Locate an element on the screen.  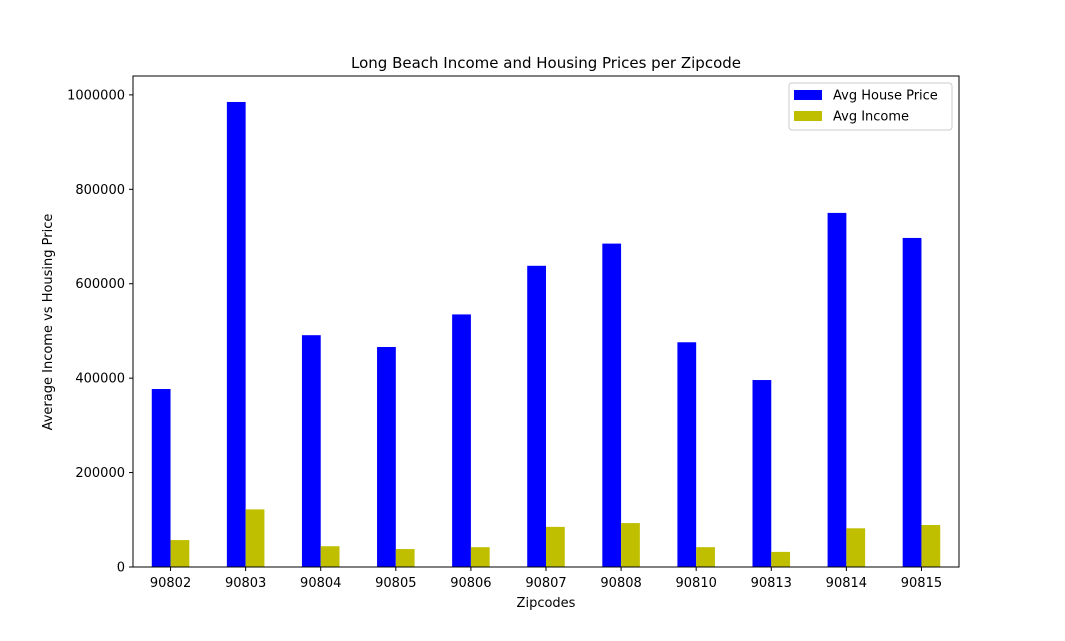
x-axis-label: Zipcodes is located at coordinates (546, 603).